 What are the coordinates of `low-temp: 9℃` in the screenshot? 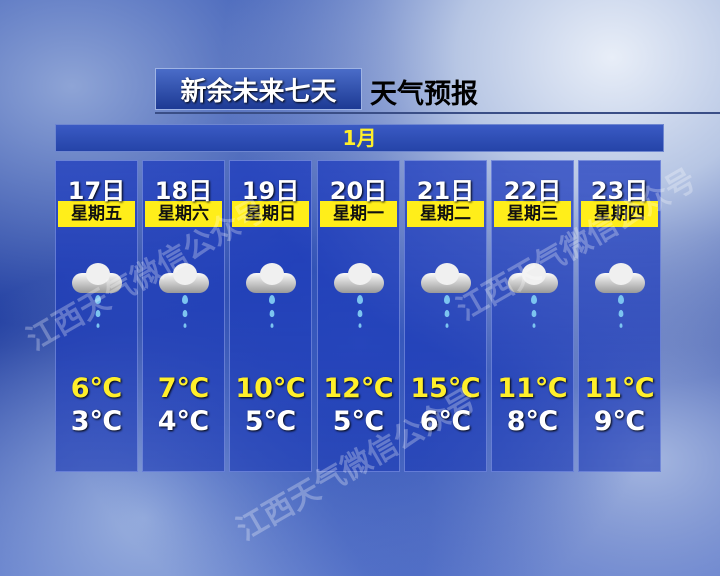 It's located at (619, 421).